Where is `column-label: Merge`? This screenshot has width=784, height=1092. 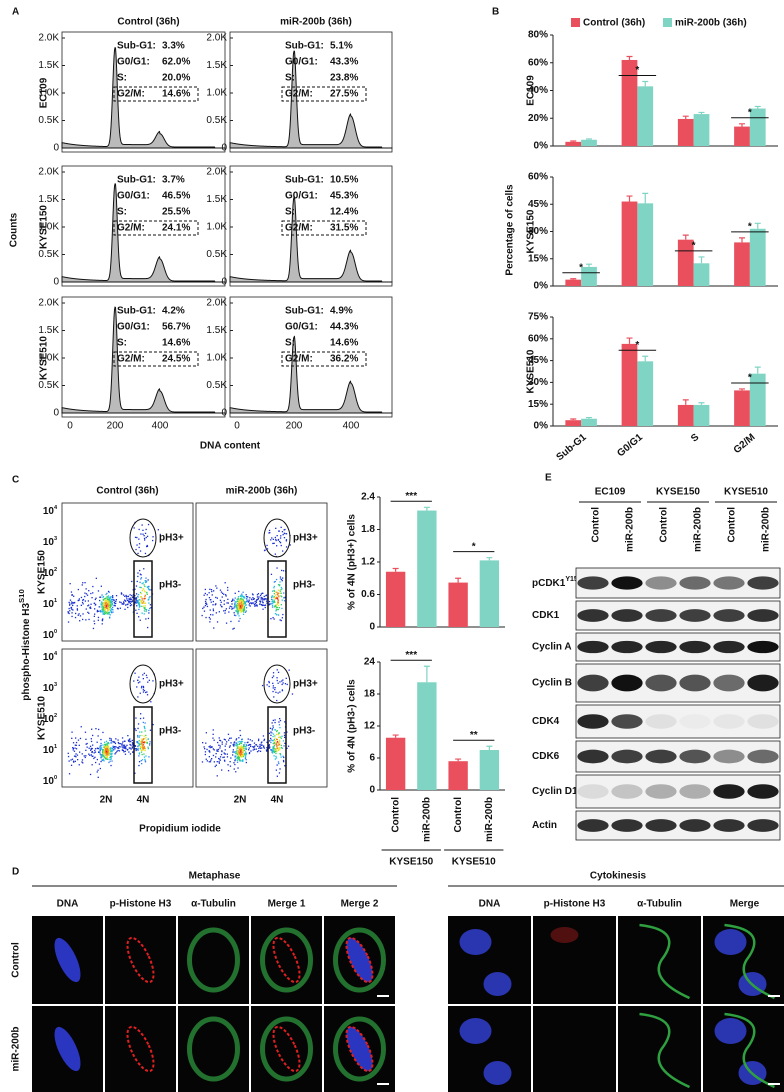
column-label: Merge is located at coordinates (745, 904).